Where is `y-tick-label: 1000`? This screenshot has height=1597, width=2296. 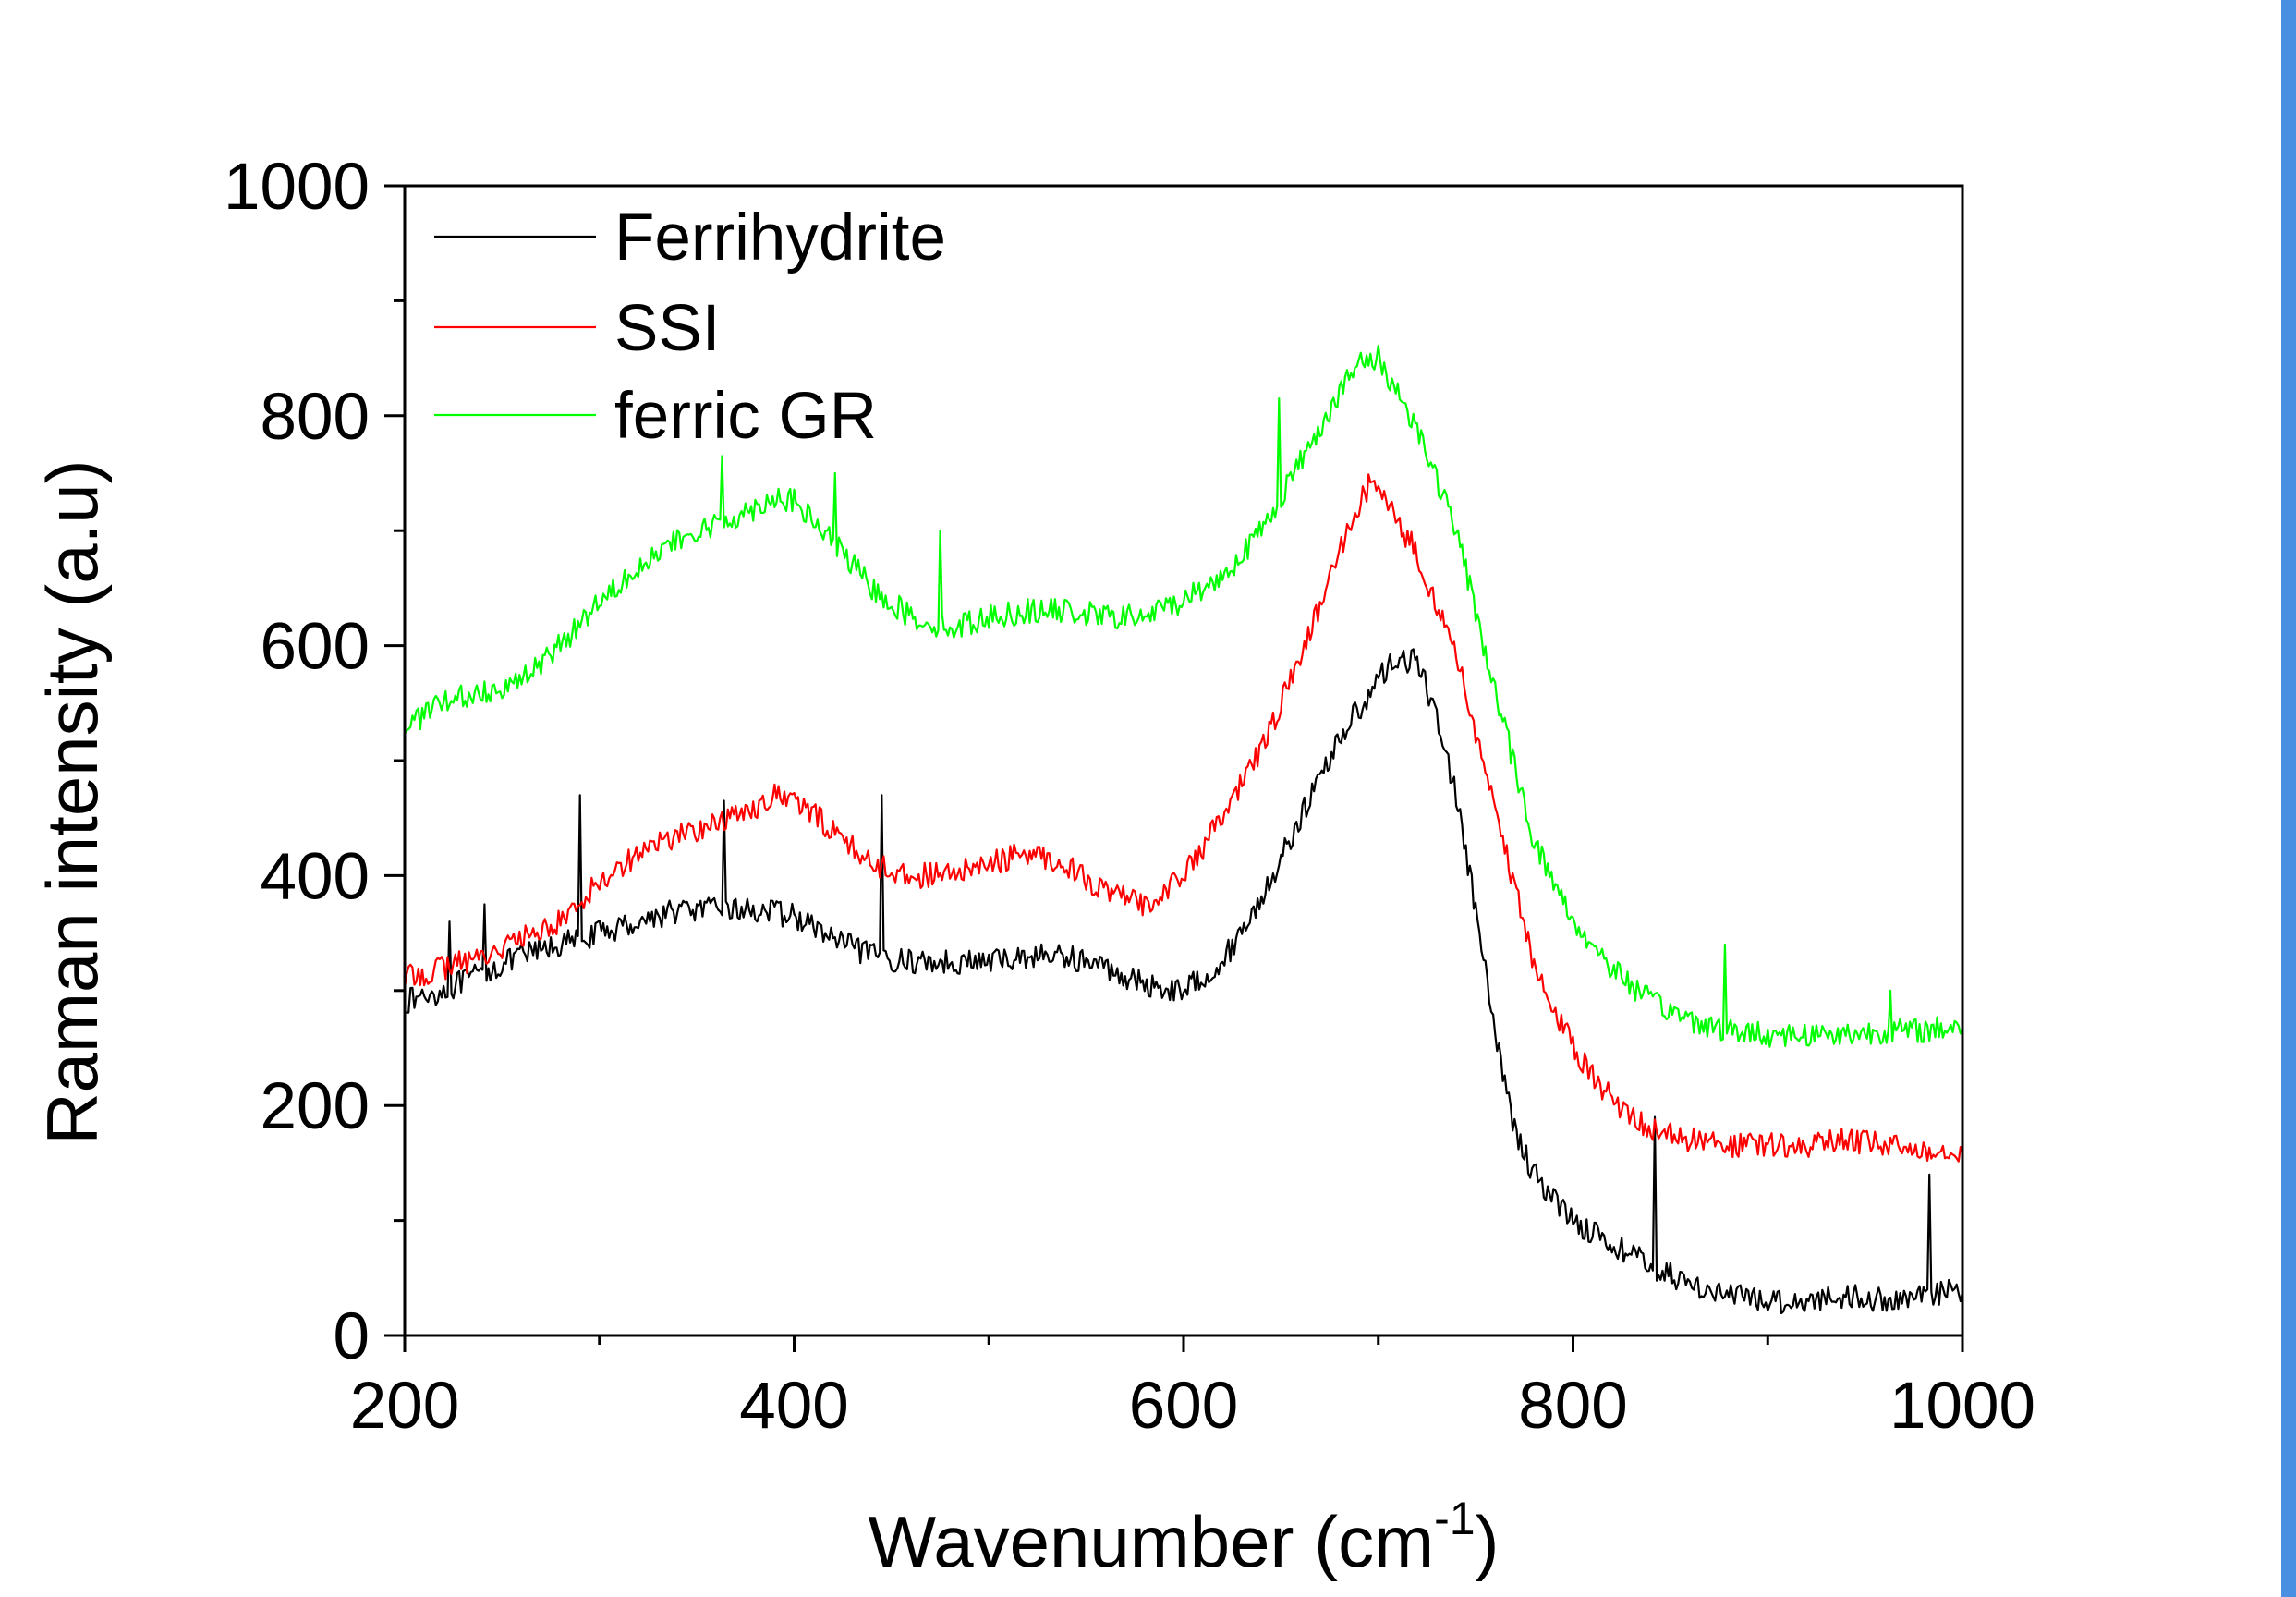 y-tick-label: 1000 is located at coordinates (297, 187).